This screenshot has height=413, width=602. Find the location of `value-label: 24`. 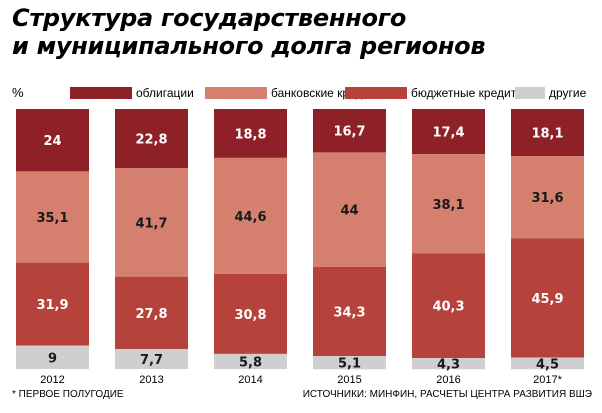

value-label: 24 is located at coordinates (52, 141).